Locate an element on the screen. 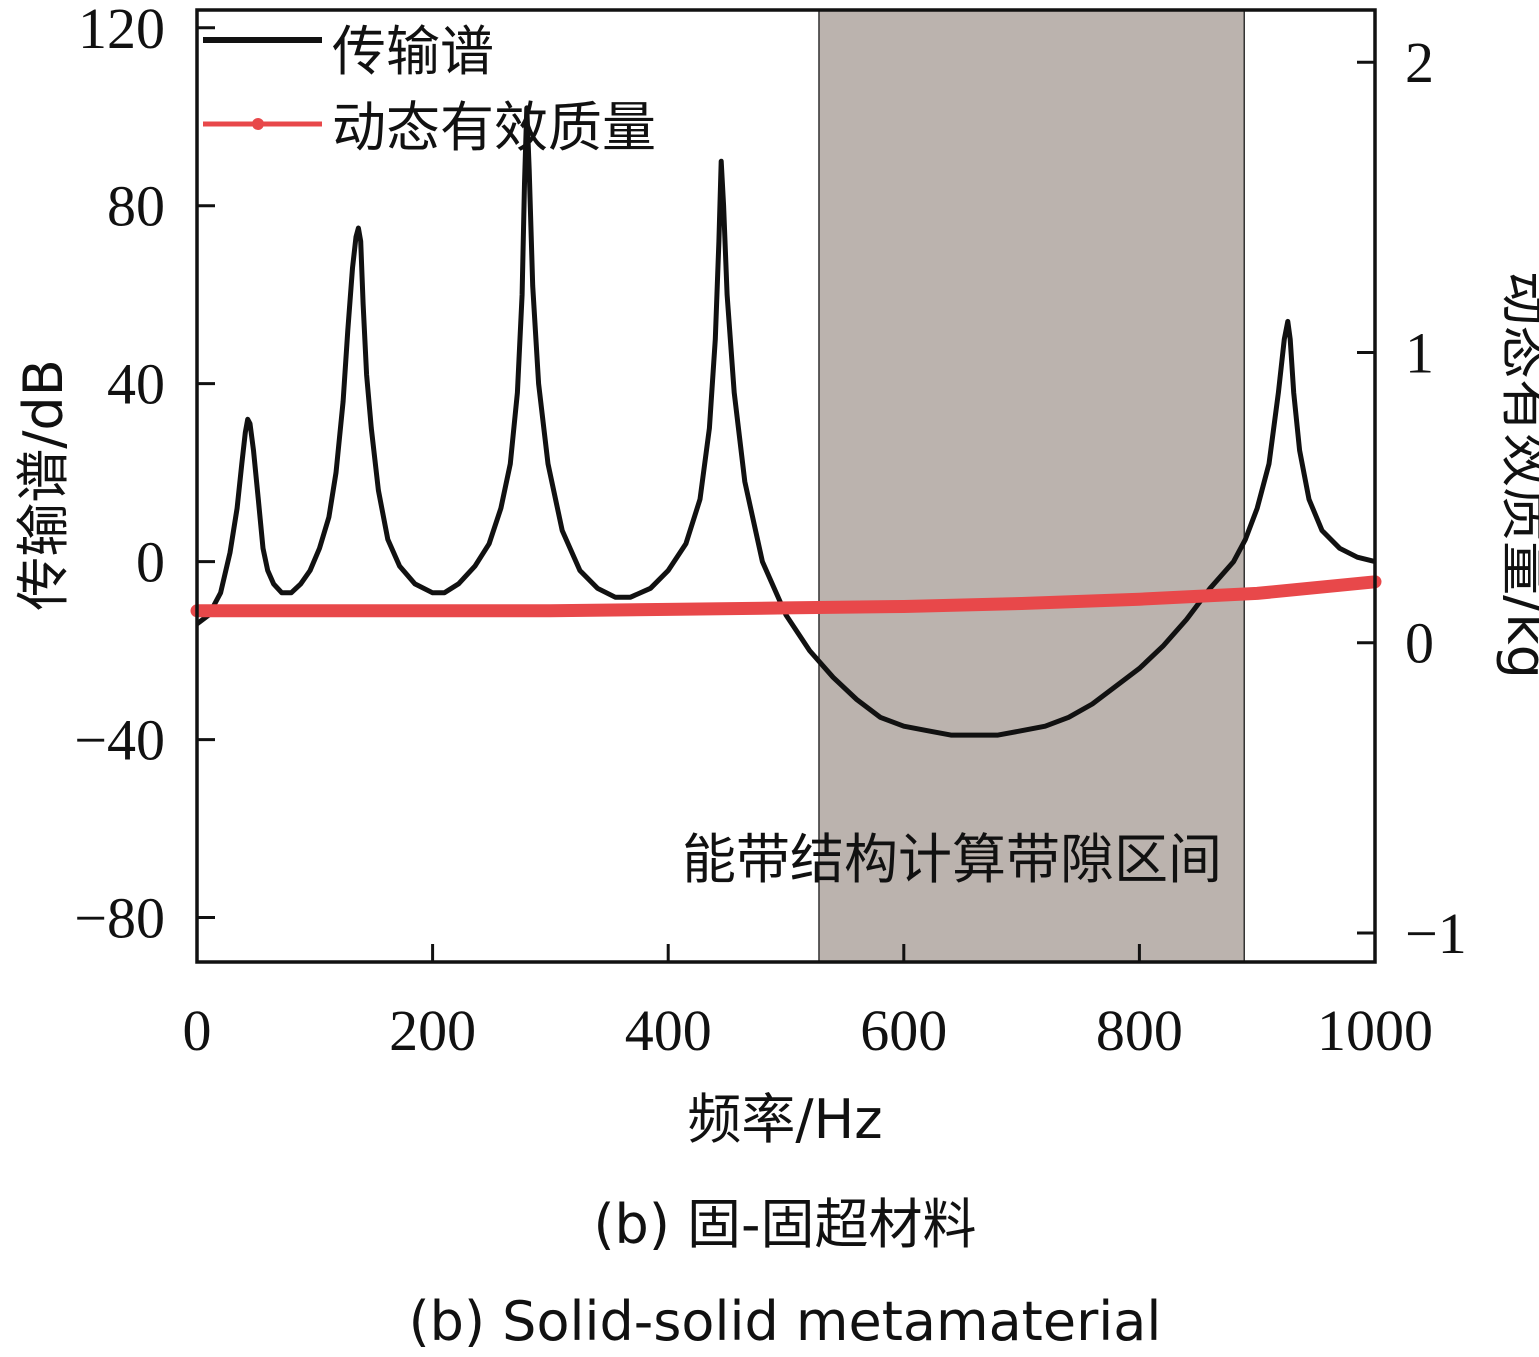 The image size is (1539, 1357). legend-label-mass: 动态有效质量 is located at coordinates (494, 127).